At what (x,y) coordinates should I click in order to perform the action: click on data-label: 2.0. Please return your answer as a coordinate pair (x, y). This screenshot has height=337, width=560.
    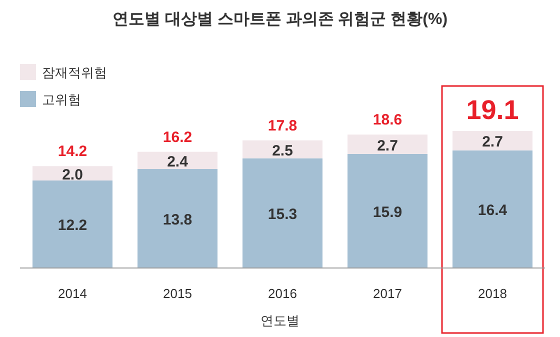
    Looking at the image, I should click on (72, 175).